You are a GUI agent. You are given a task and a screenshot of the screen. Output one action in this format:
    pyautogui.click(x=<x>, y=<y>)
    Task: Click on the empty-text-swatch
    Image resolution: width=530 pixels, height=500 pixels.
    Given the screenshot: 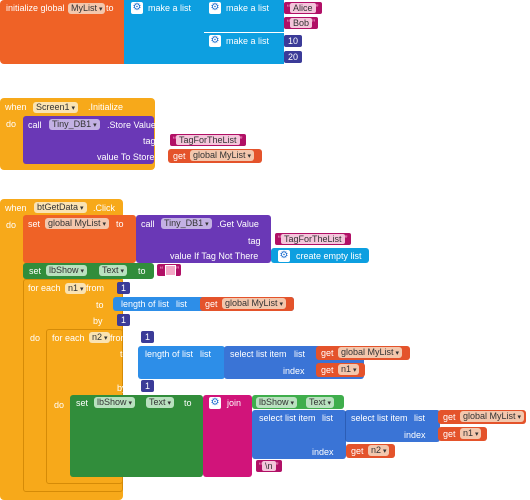 What is the action you would take?
    pyautogui.click(x=170, y=270)
    